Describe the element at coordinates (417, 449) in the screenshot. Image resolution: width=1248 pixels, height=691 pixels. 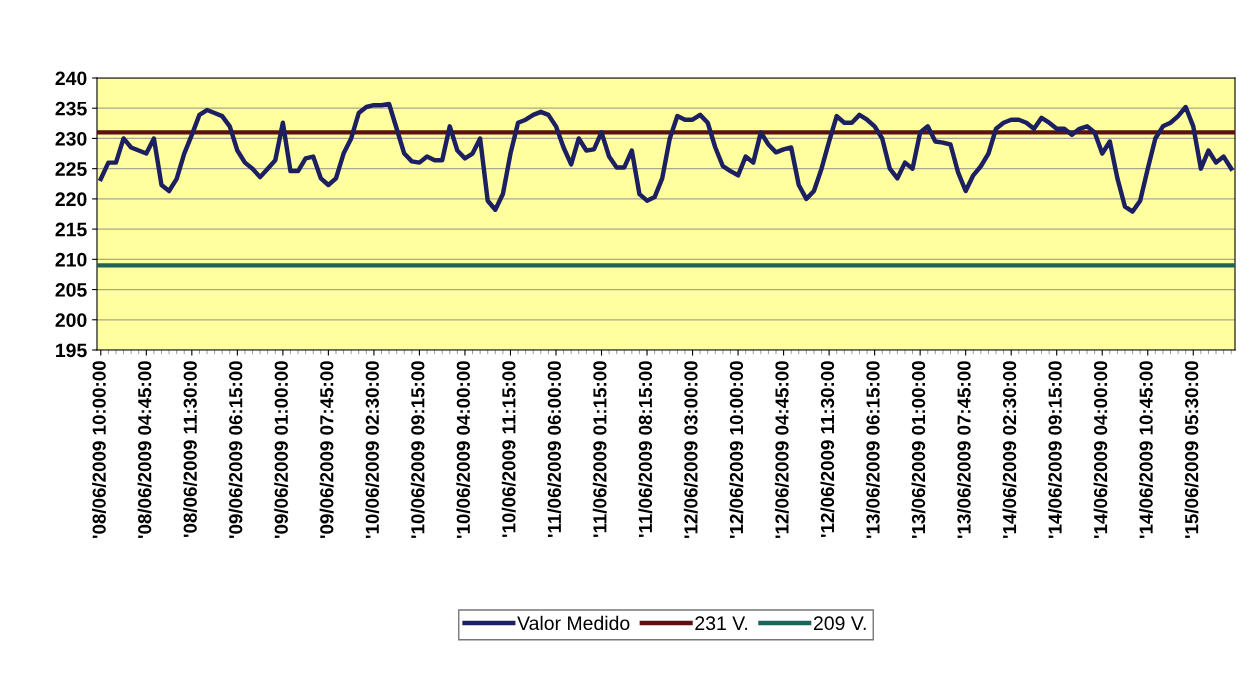
I see `x-tick-label: '10/06/2009 09:15:00` at that location.